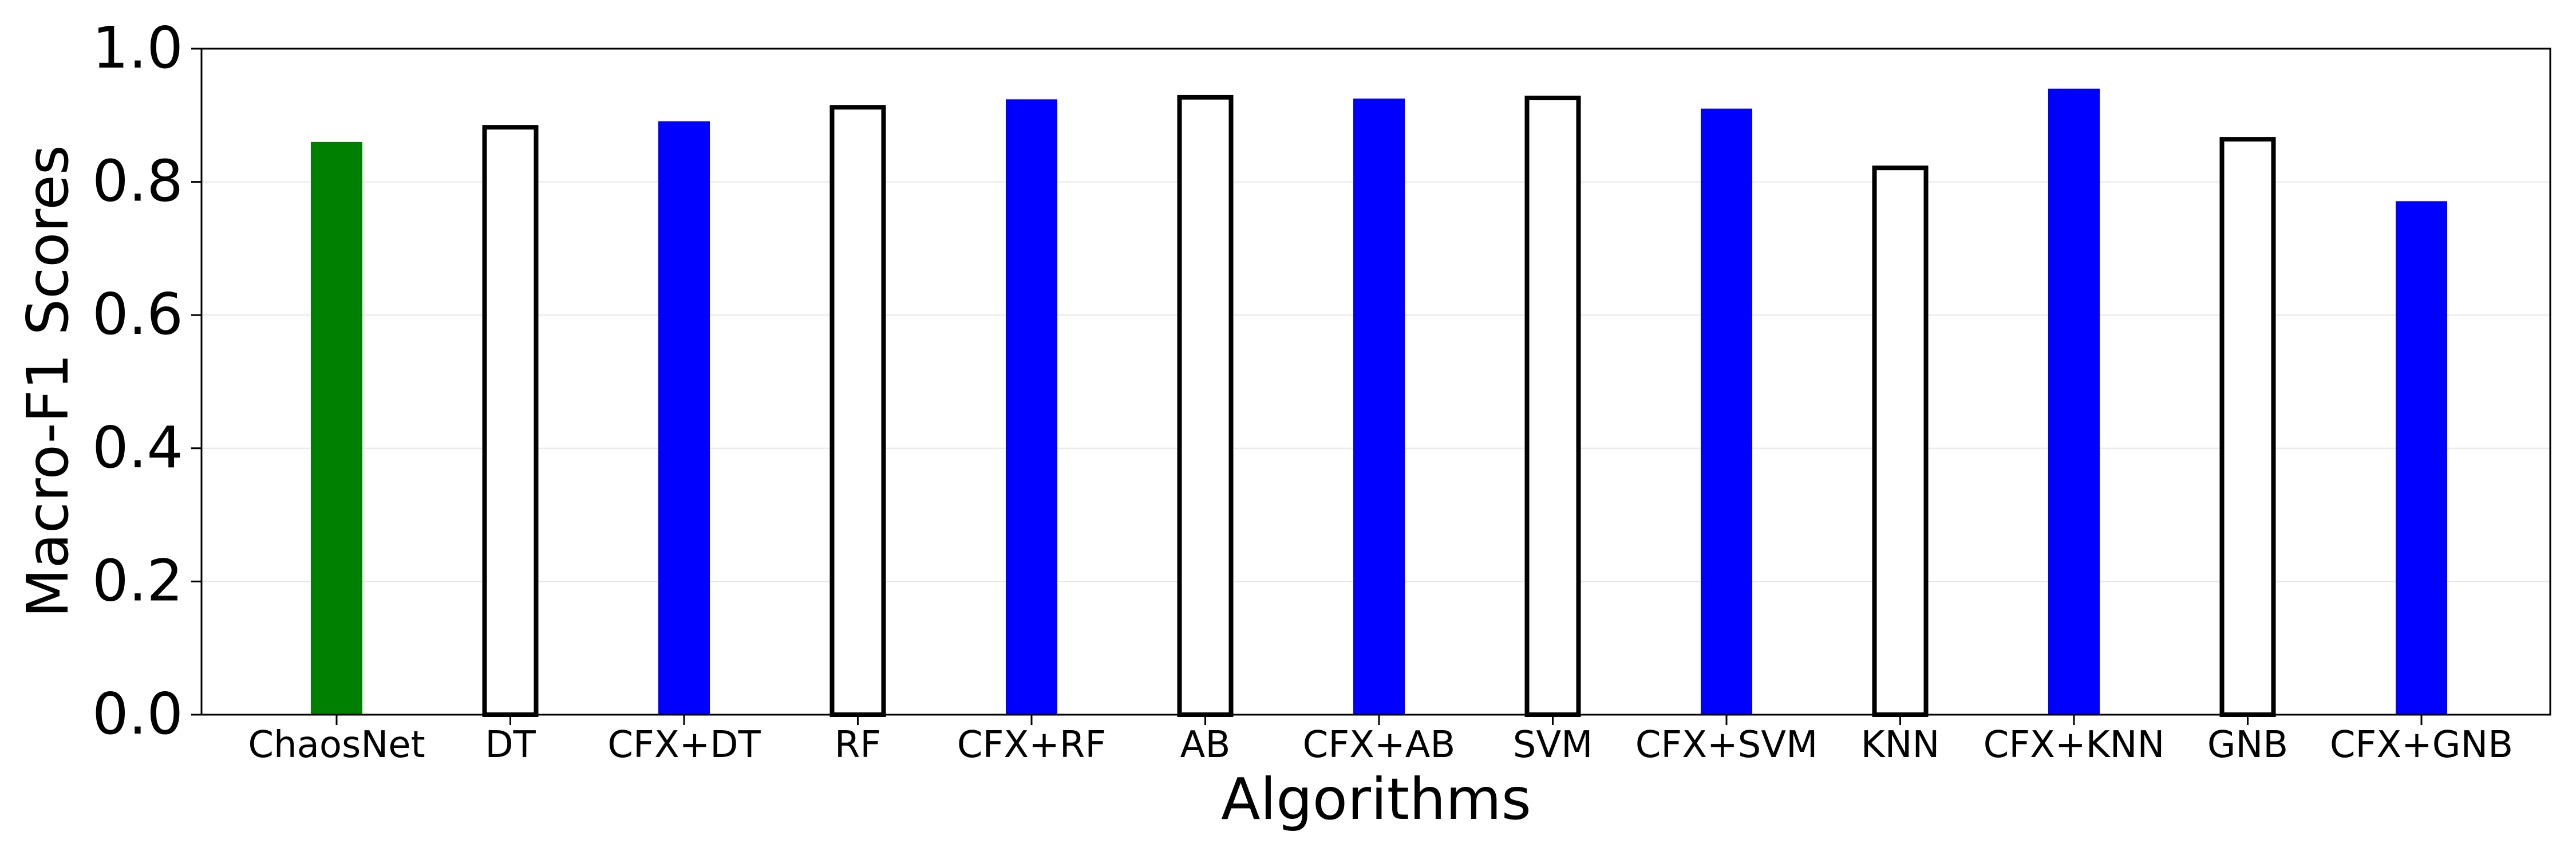  What do you see at coordinates (1726, 745) in the screenshot?
I see `x-tick-label: CFX+SVM` at bounding box center [1726, 745].